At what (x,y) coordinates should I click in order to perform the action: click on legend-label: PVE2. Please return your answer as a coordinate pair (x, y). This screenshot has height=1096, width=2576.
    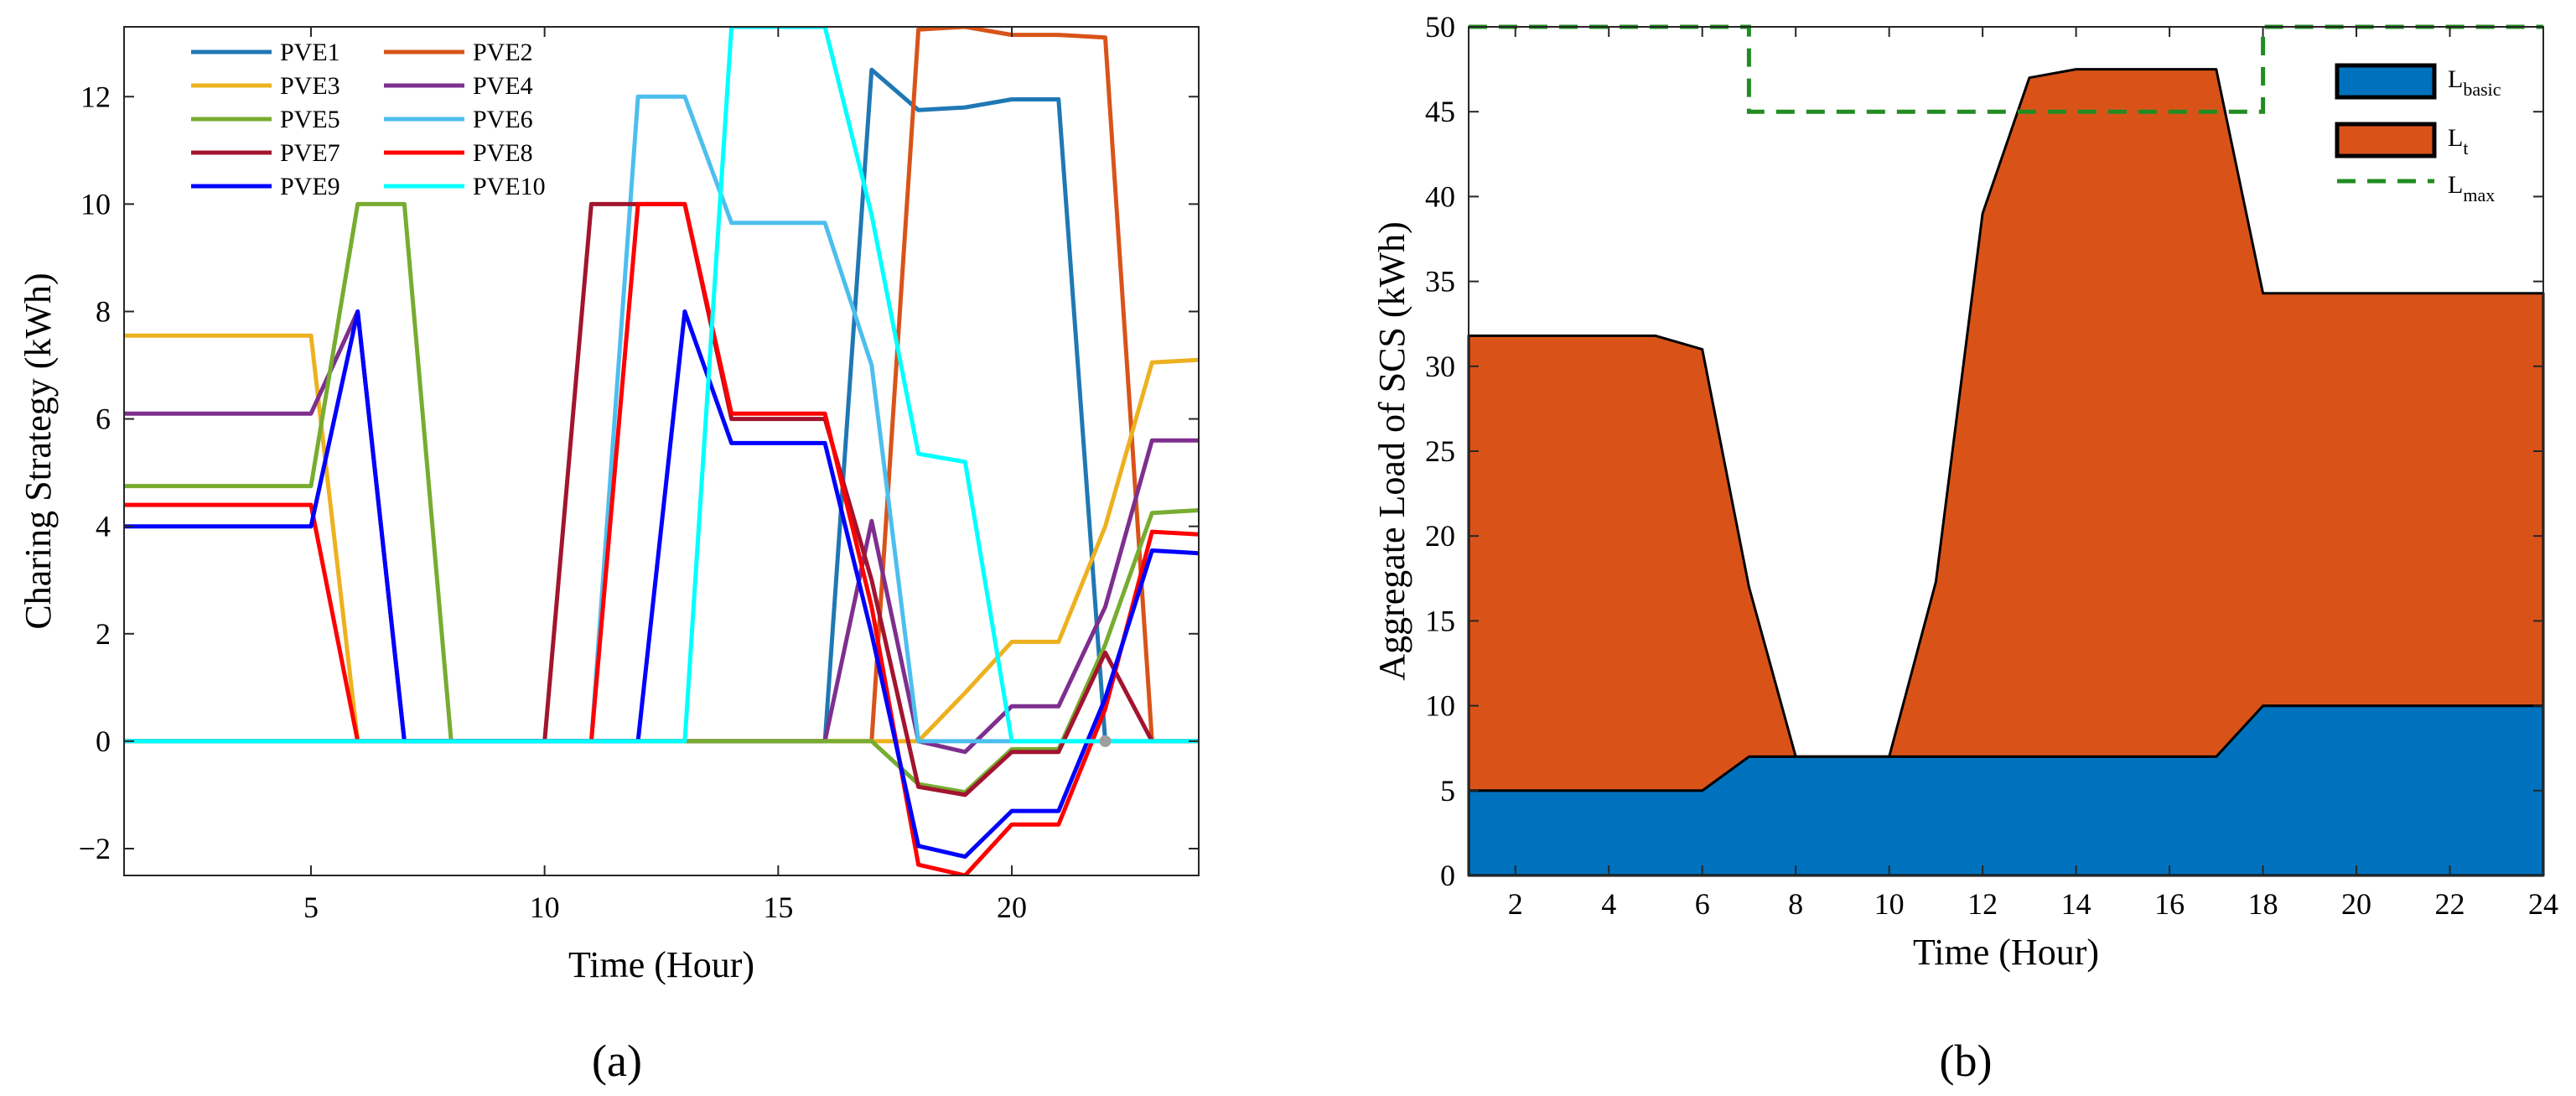
    Looking at the image, I should click on (503, 52).